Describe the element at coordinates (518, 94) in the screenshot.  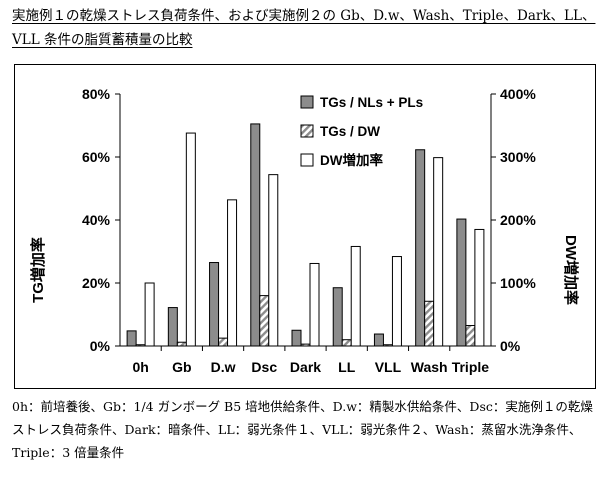
I see `y-tick-label-right: 400%` at that location.